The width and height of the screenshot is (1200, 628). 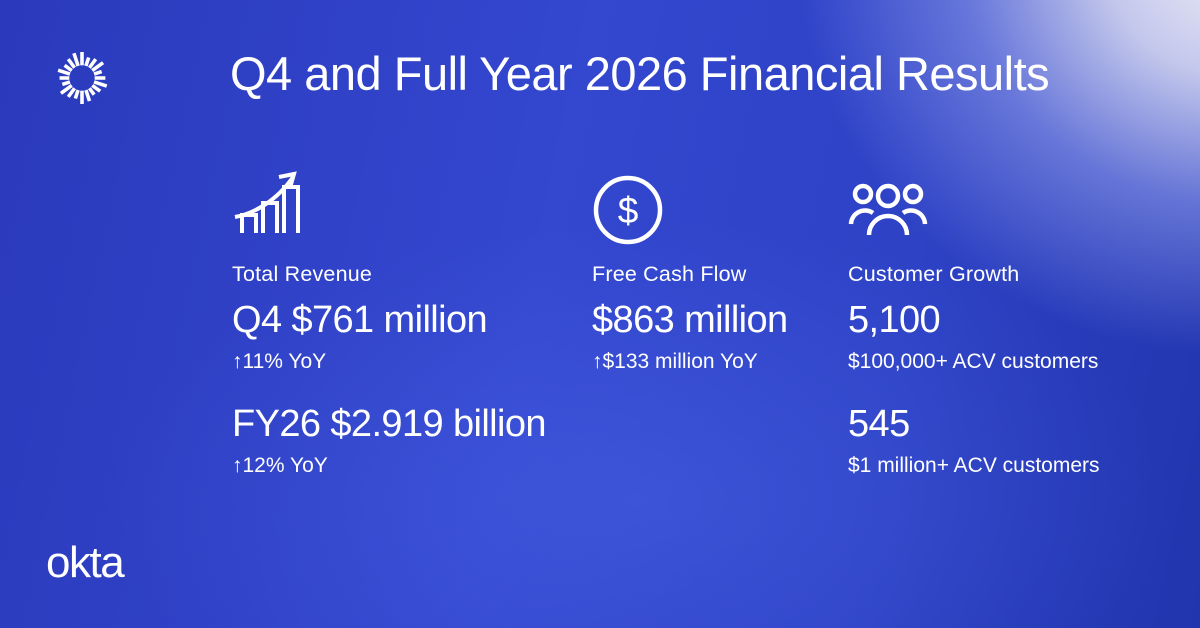 I want to click on metric-change: ↑12% YoY, so click(x=280, y=465).